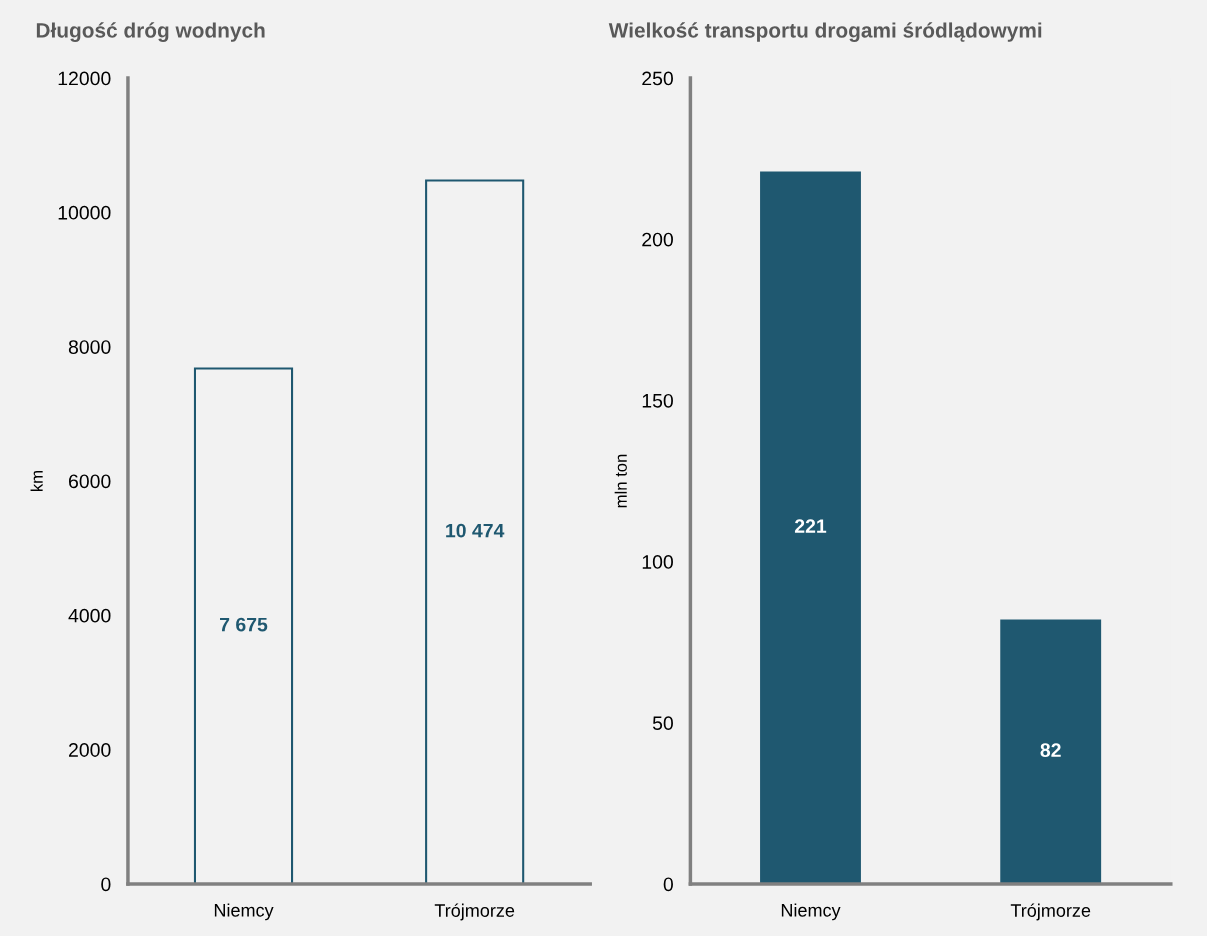  I want to click on y-tick-label: 50, so click(662, 723).